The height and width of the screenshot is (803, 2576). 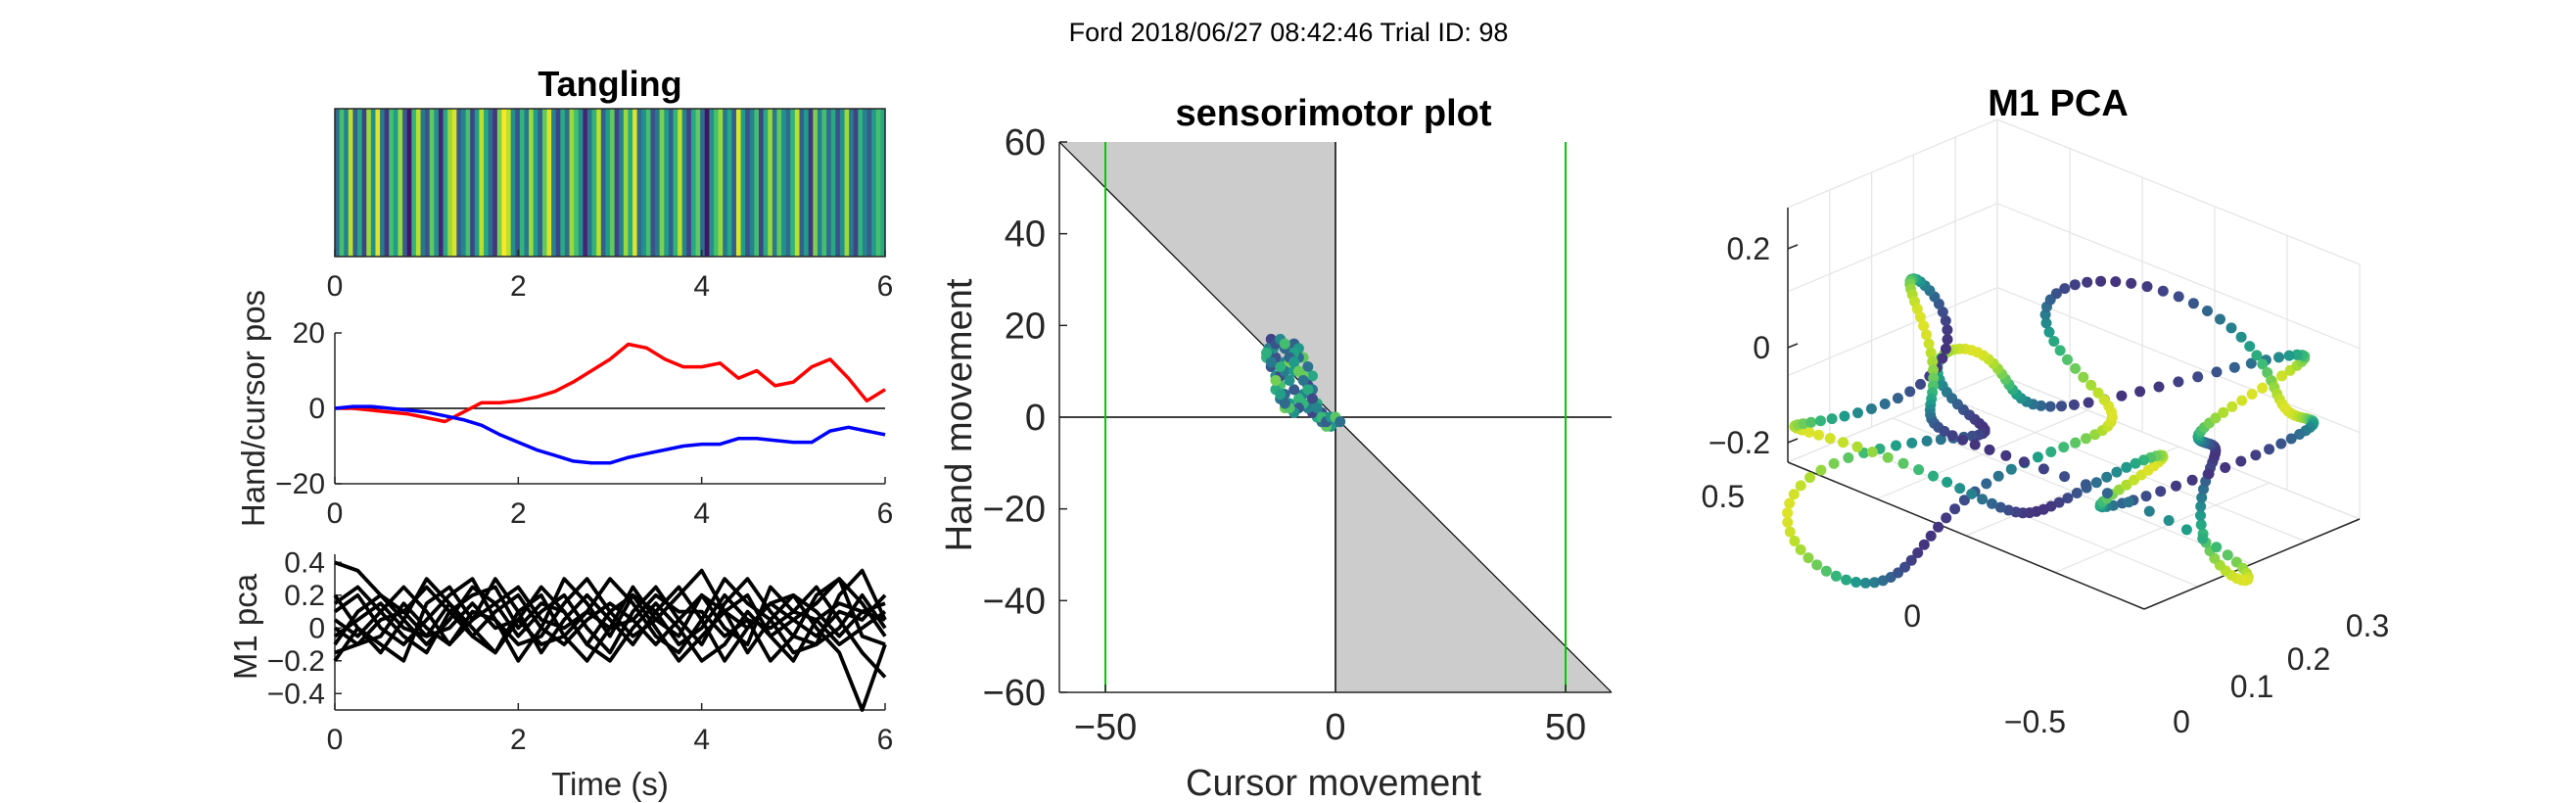 I want to click on series-line, so click(x=610, y=615).